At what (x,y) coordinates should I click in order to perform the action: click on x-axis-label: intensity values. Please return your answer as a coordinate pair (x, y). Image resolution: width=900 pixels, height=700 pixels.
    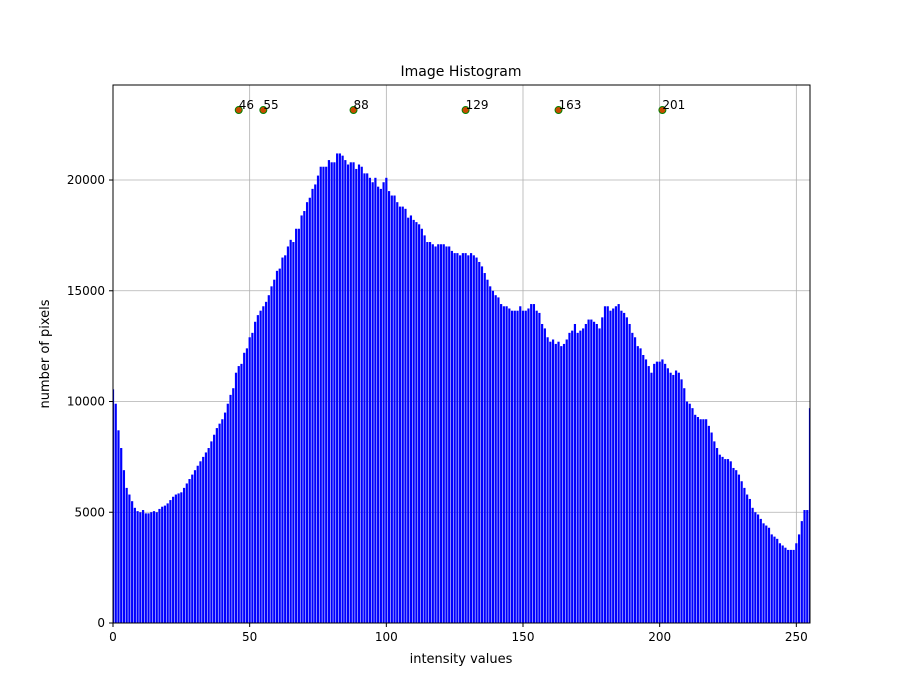
    Looking at the image, I should click on (461, 659).